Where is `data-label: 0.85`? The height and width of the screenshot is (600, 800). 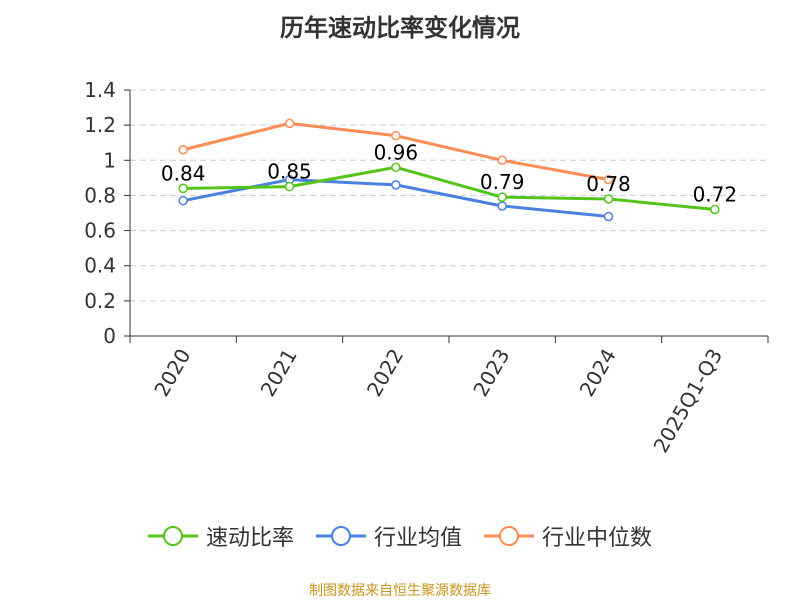 data-label: 0.85 is located at coordinates (289, 172).